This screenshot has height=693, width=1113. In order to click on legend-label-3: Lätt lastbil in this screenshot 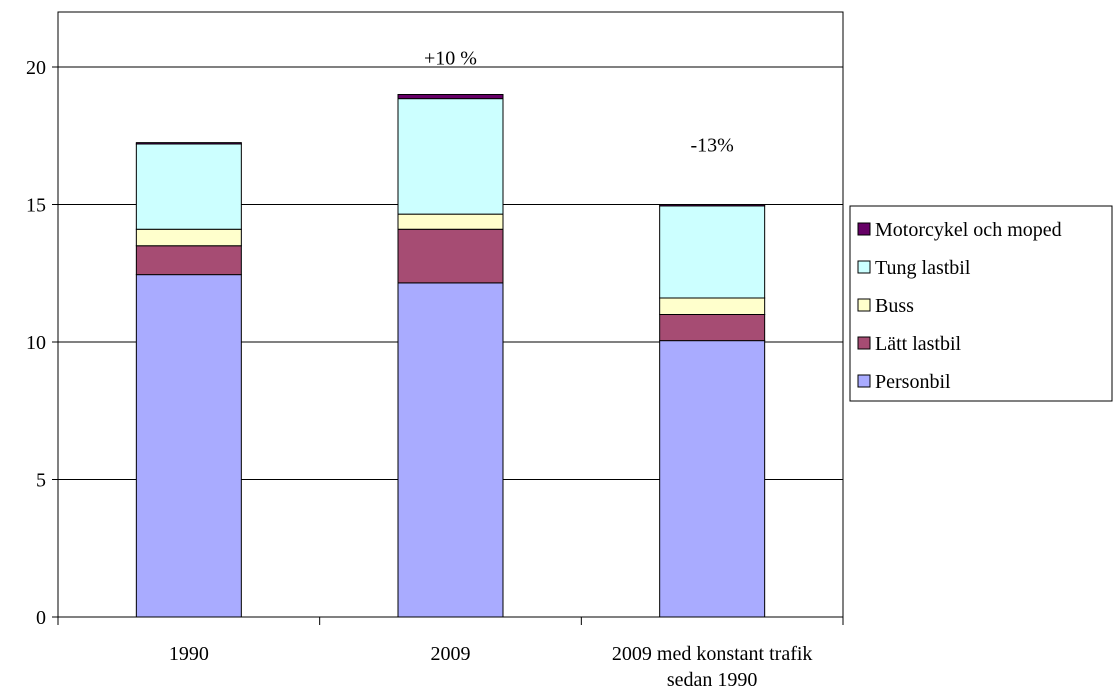, I will do `click(918, 344)`.